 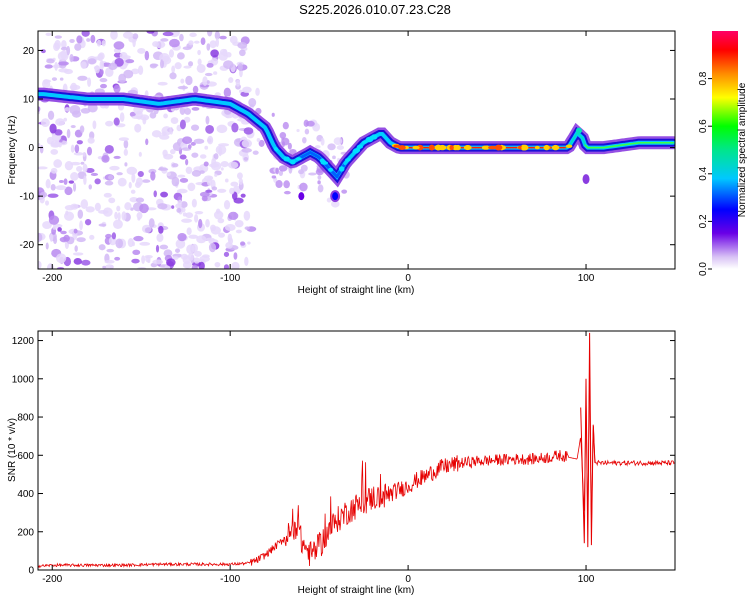 I want to click on x-tick-label: 0, so click(x=408, y=278).